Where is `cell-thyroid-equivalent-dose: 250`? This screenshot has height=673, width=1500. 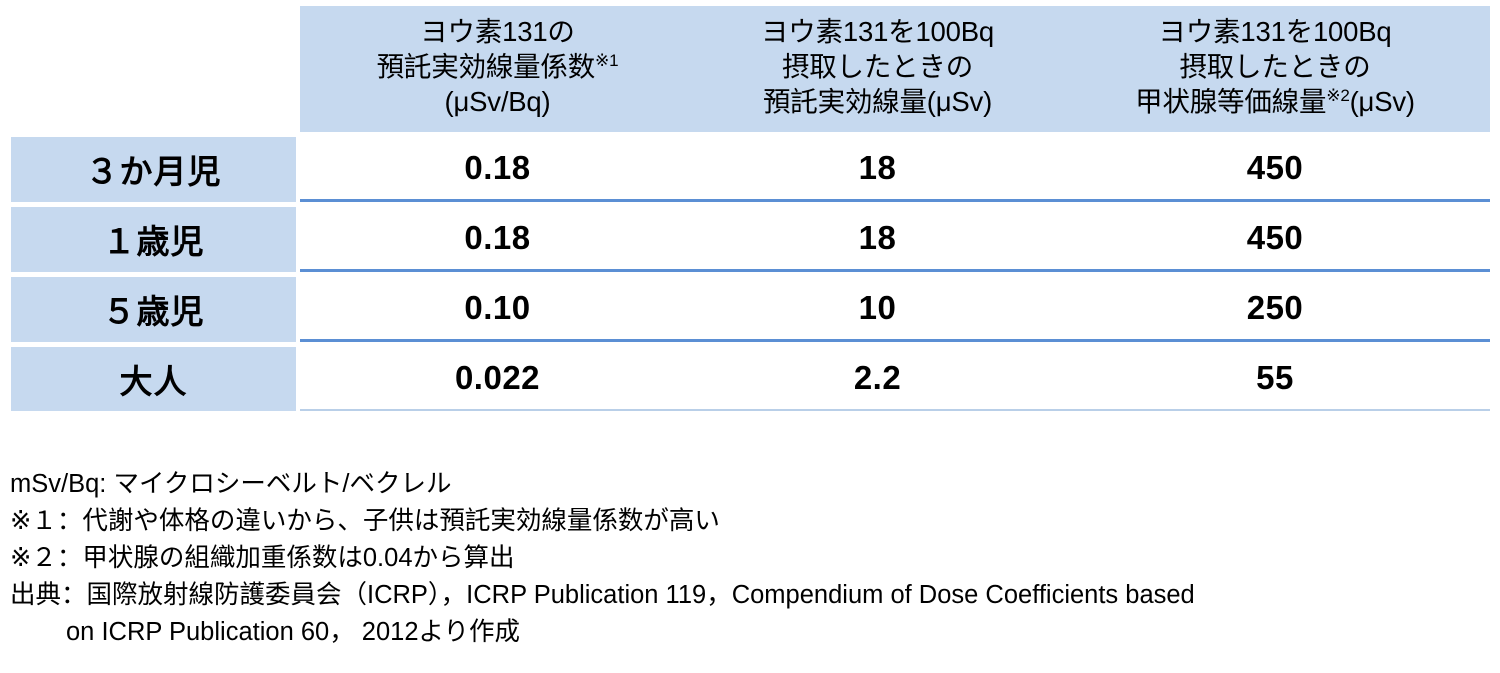 cell-thyroid-equivalent-dose: 250 is located at coordinates (1275, 309).